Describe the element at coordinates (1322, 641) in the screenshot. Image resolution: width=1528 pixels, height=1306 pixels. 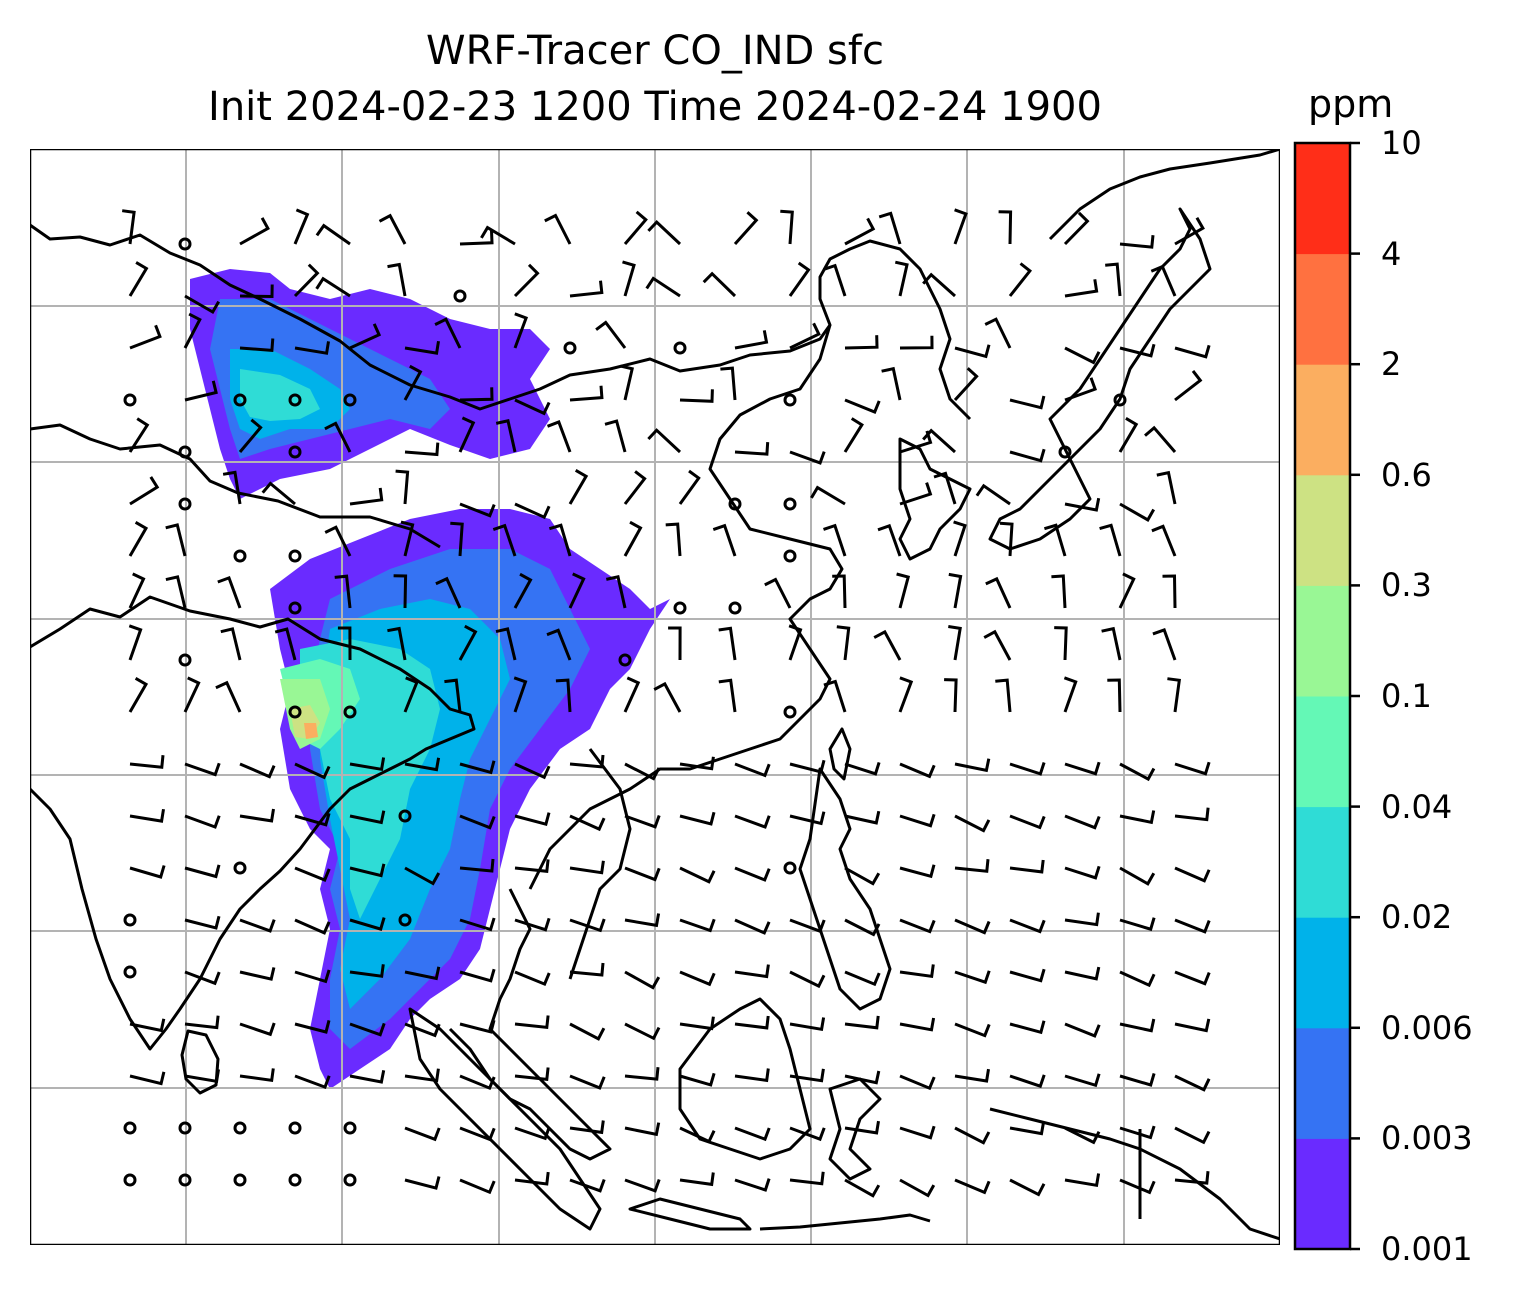
I see `colorbar-band` at that location.